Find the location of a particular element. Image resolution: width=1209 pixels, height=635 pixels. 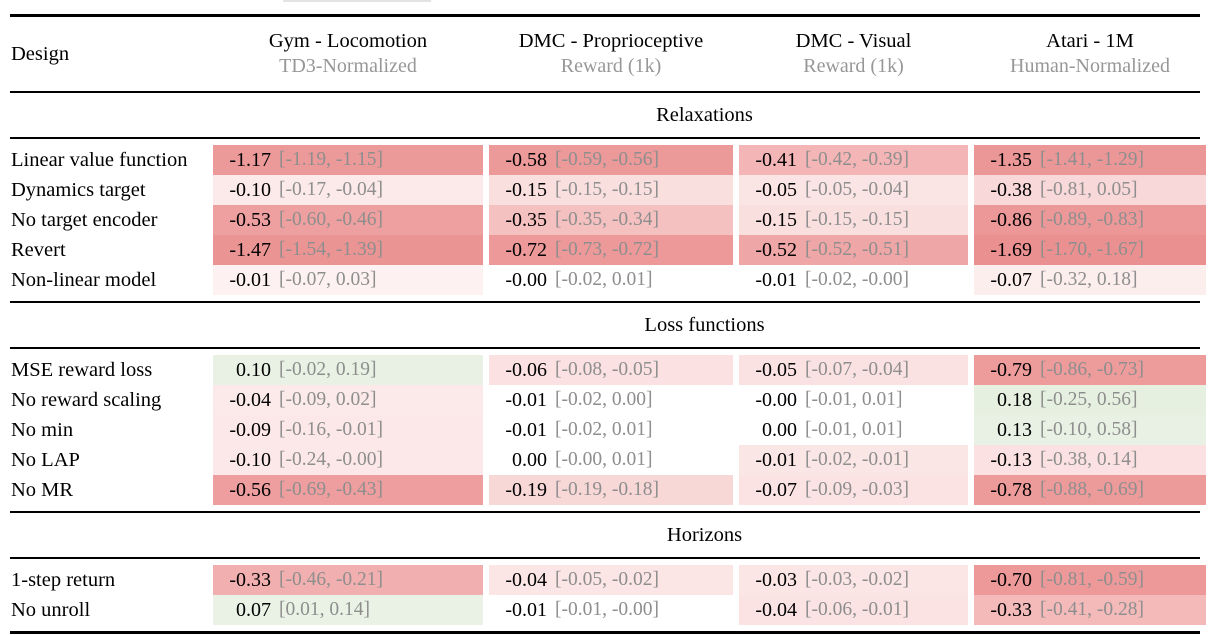

section-title-band: Relaxations is located at coordinates (605, 115).